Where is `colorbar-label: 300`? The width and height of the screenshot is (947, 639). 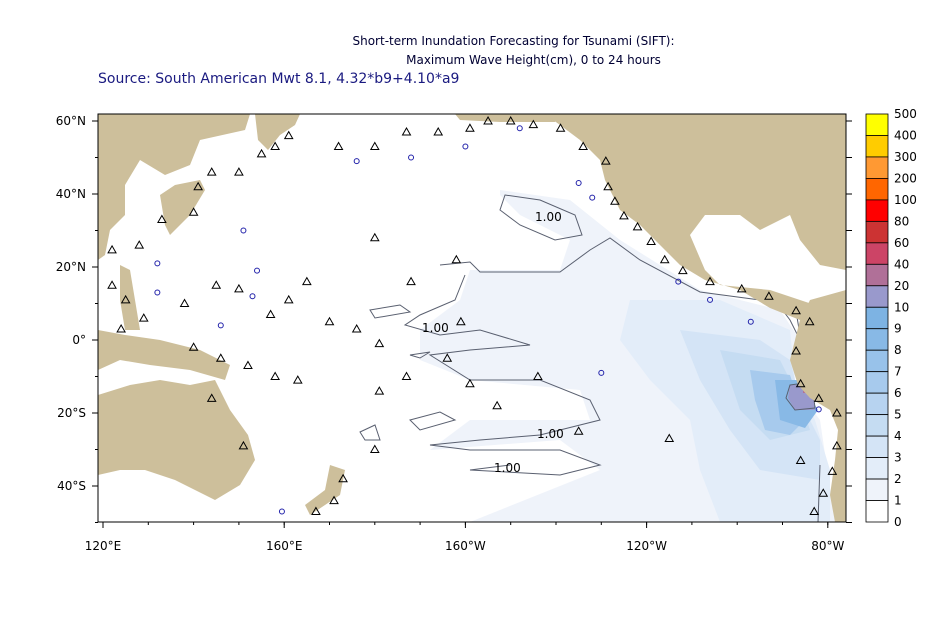 colorbar-label: 300 is located at coordinates (905, 157).